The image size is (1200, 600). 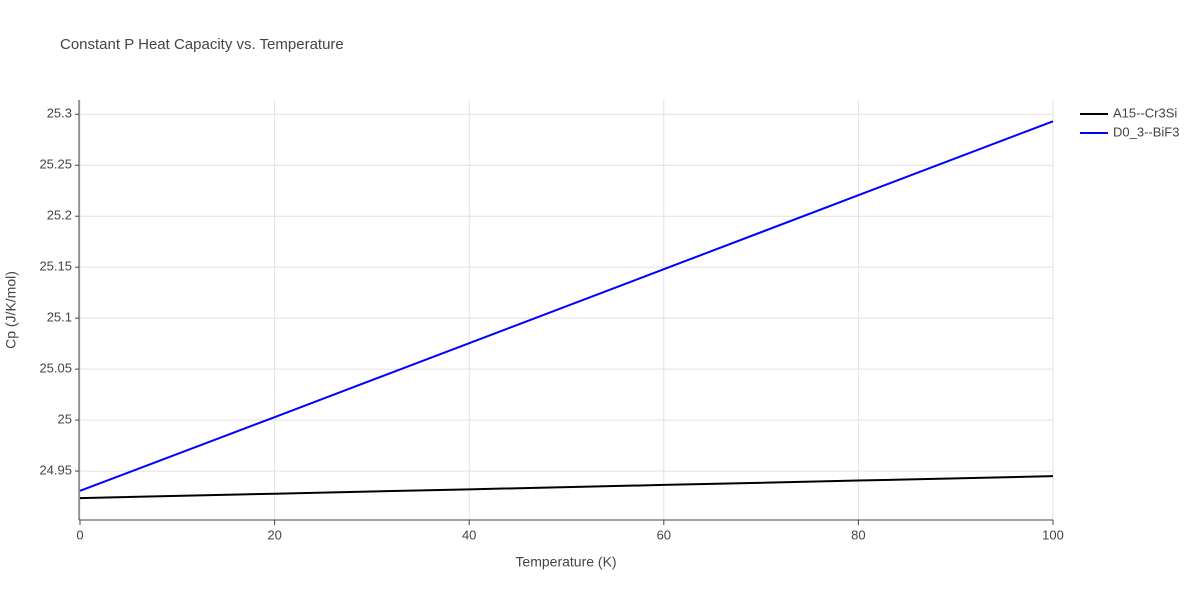 I want to click on x-tick-label: 80, so click(x=858, y=534).